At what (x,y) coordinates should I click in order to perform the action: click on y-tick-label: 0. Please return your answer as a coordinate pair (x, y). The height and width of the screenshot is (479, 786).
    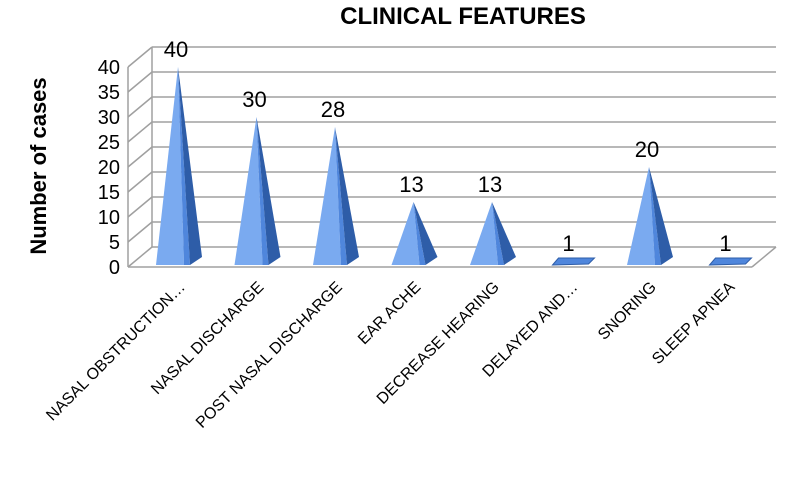
    Looking at the image, I should click on (114, 268).